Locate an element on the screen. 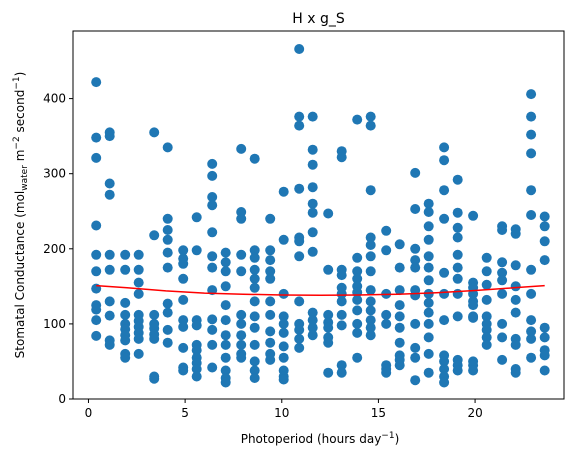  y-tick-label-400: 400 is located at coordinates (54, 99).